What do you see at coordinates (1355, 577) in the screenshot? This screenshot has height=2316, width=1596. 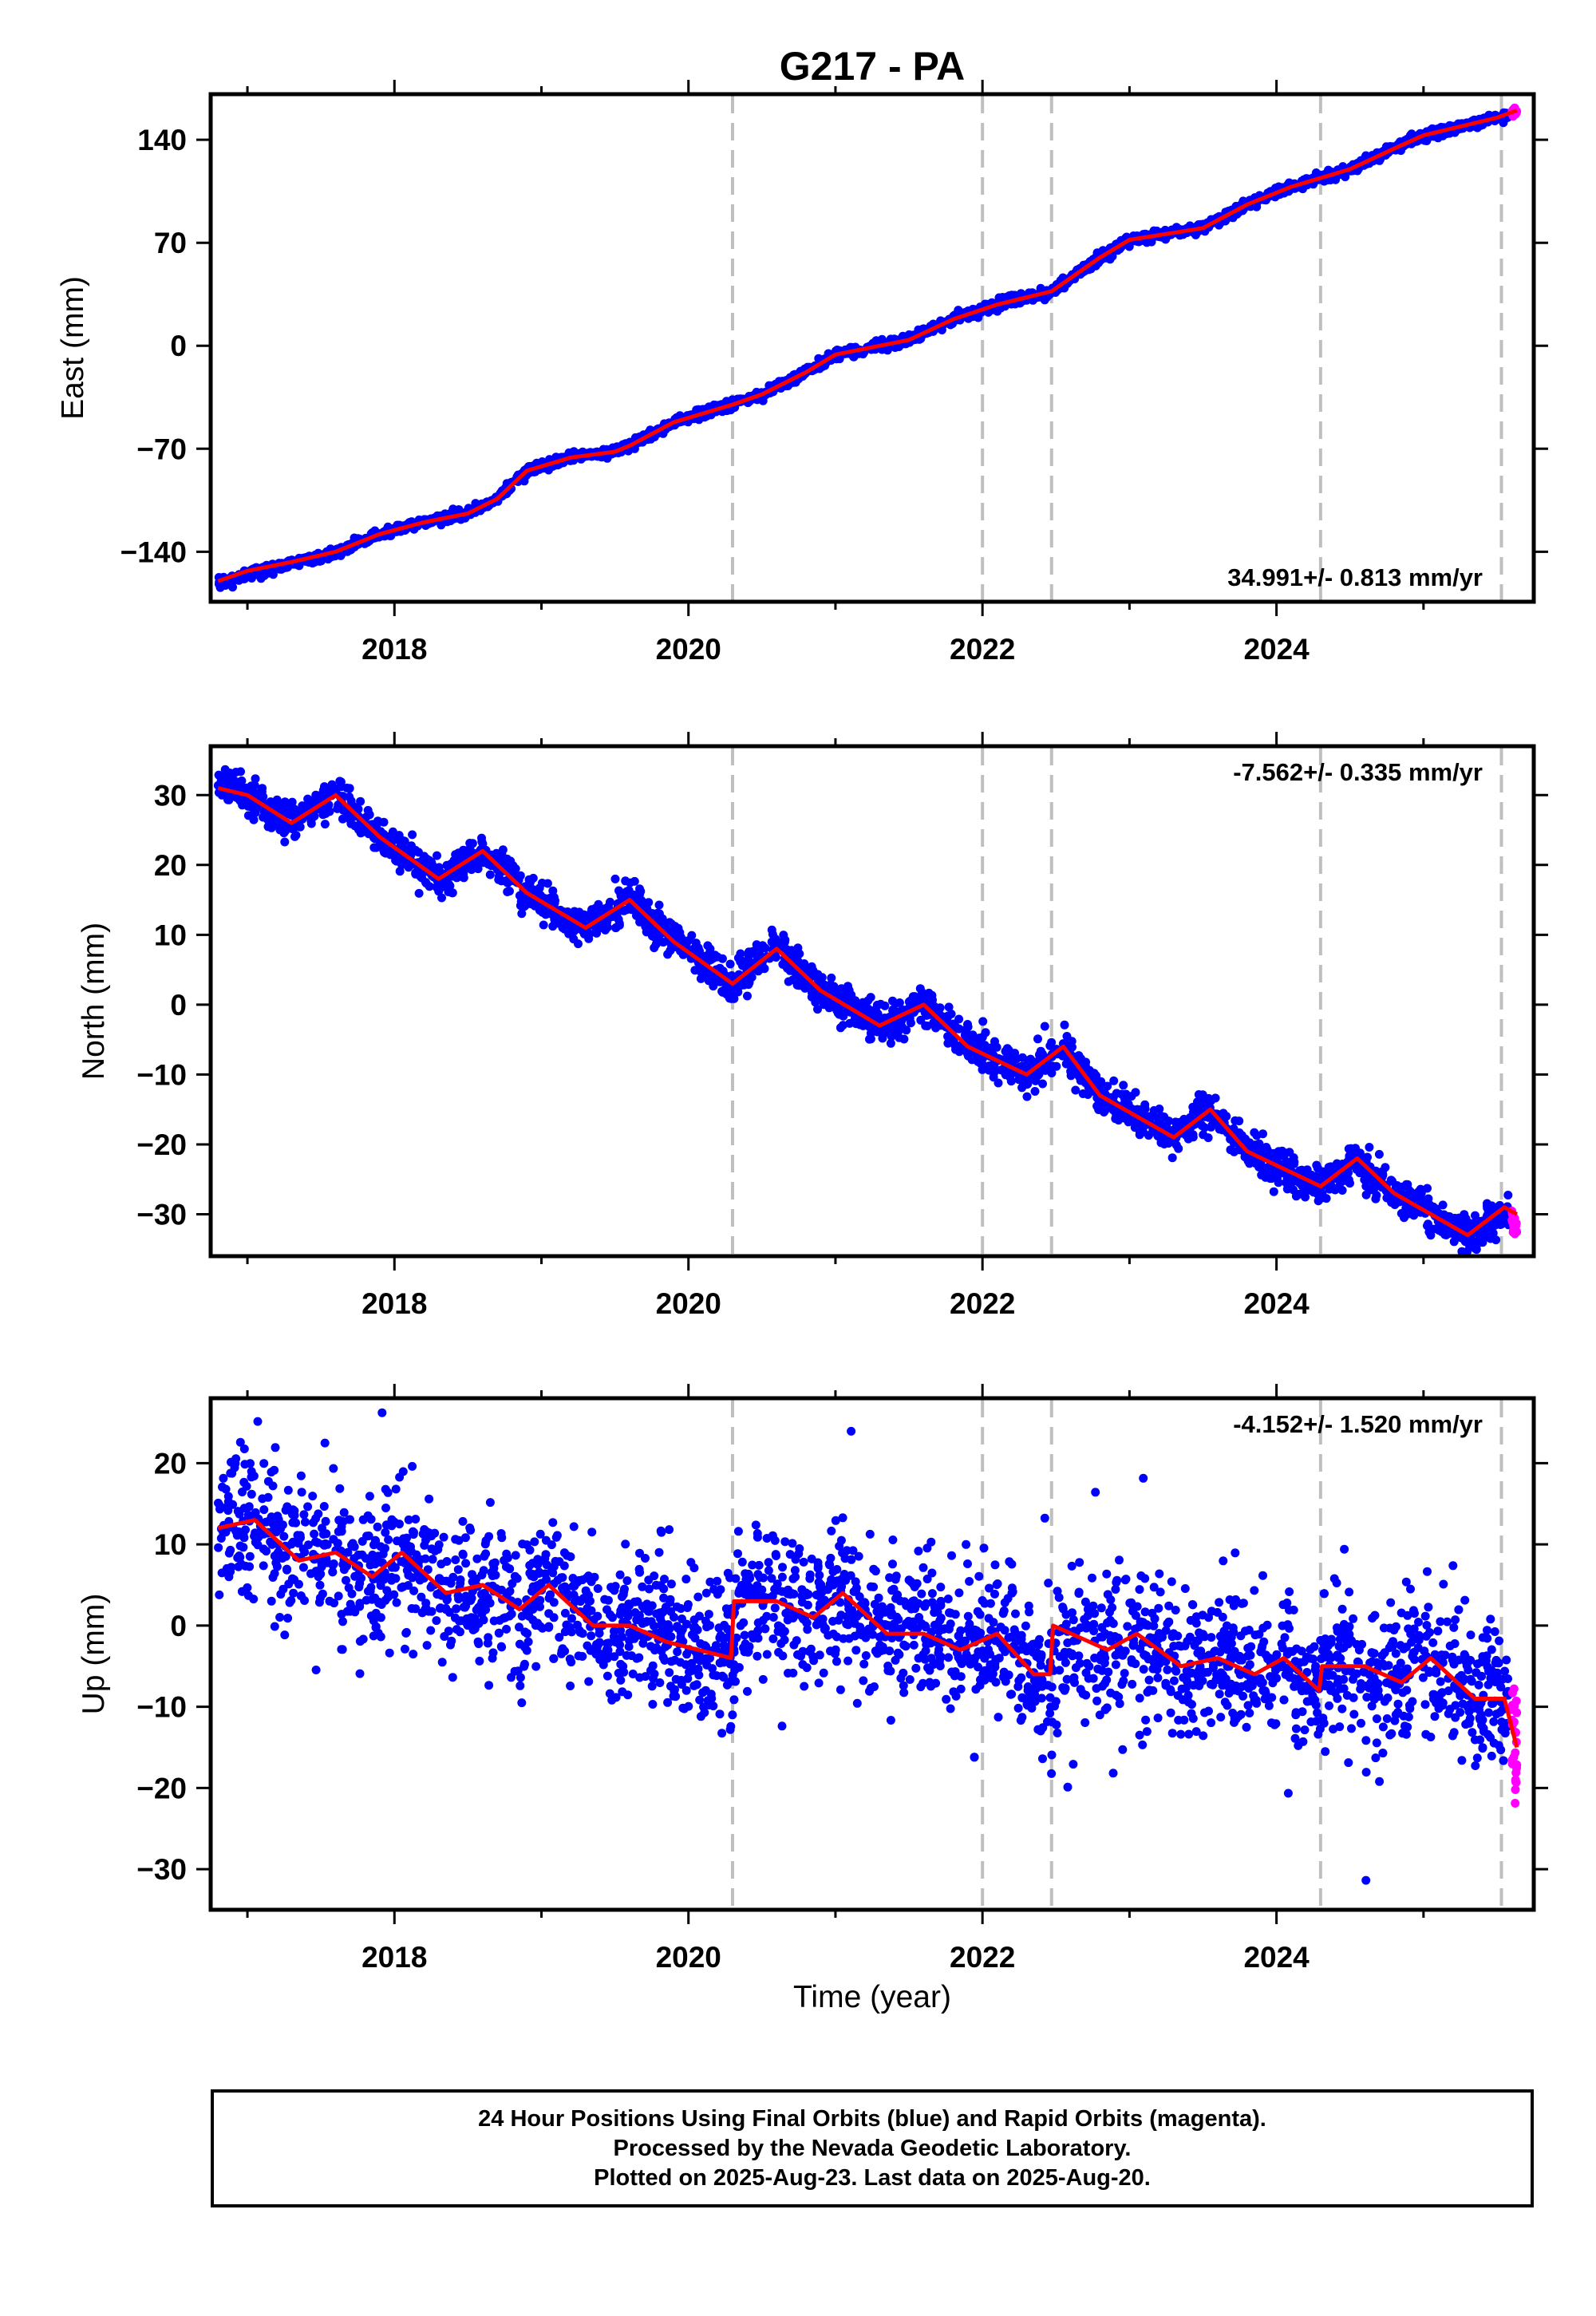 I see `east-rate-label: 34.991+/- 0.813 mm/yr` at bounding box center [1355, 577].